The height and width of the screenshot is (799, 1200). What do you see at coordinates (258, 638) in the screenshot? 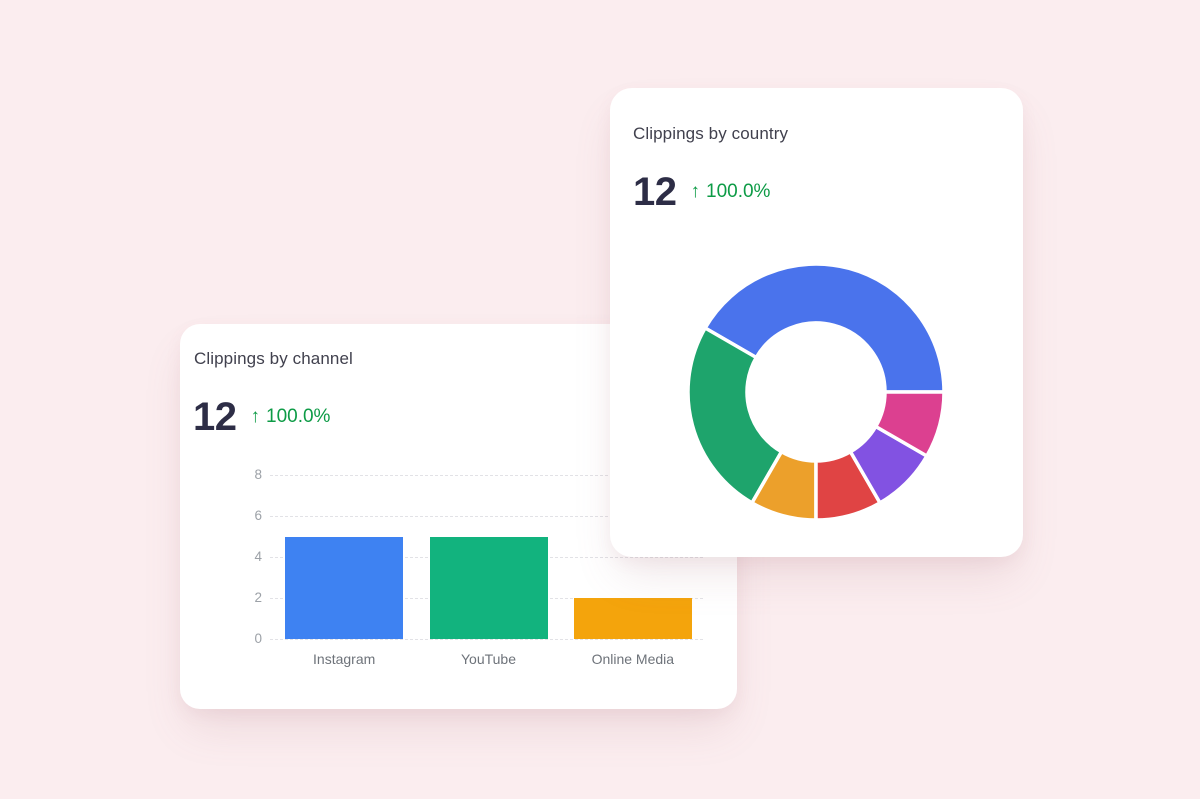
I see `y-tick-0: 0` at bounding box center [258, 638].